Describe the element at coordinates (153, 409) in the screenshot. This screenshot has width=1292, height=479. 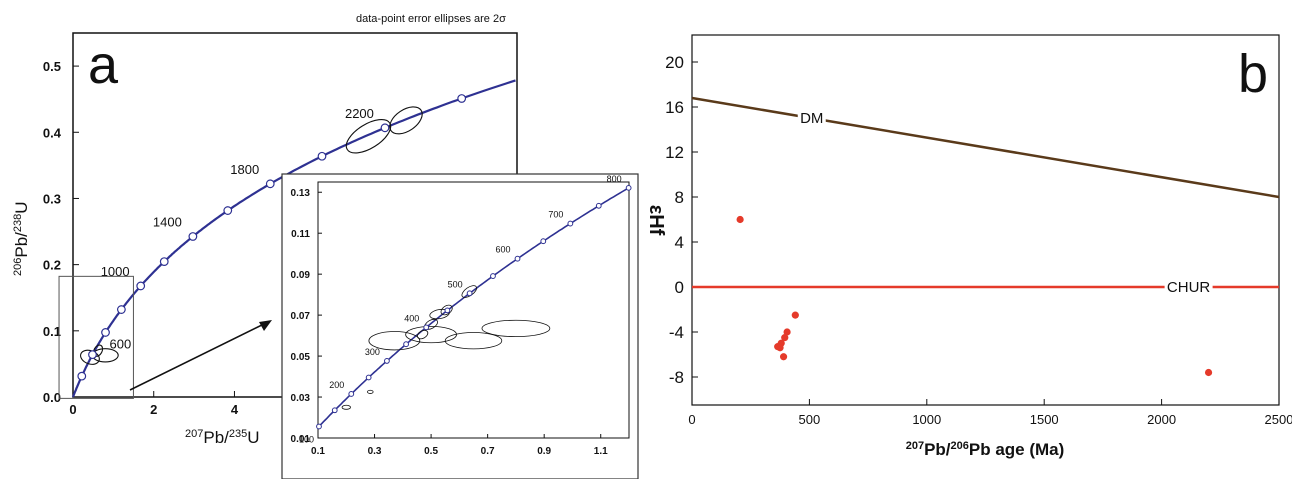
I see `panel-a-x-tick-label: 2` at that location.